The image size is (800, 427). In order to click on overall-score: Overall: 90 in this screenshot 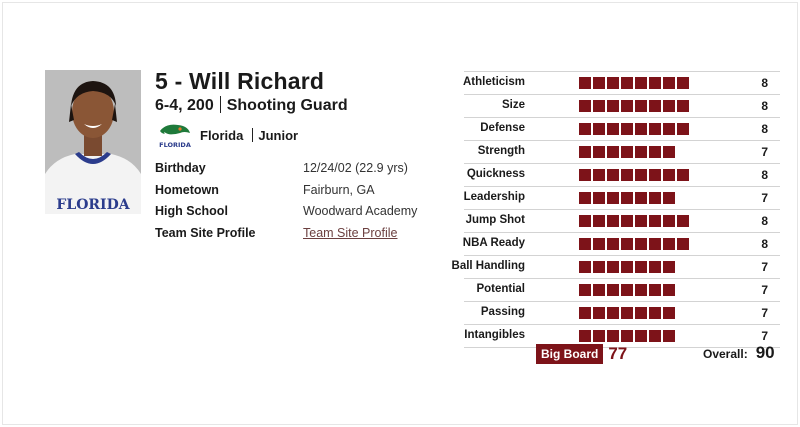, I will do `click(739, 353)`.